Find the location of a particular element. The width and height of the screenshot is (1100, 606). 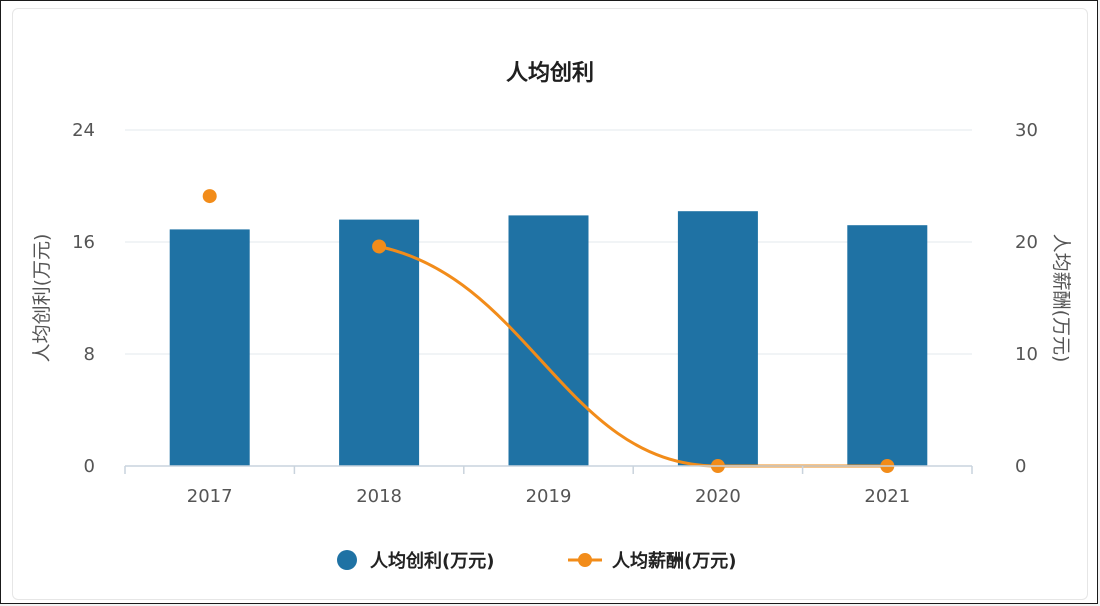

x-tick-label: 2017 is located at coordinates (210, 496).